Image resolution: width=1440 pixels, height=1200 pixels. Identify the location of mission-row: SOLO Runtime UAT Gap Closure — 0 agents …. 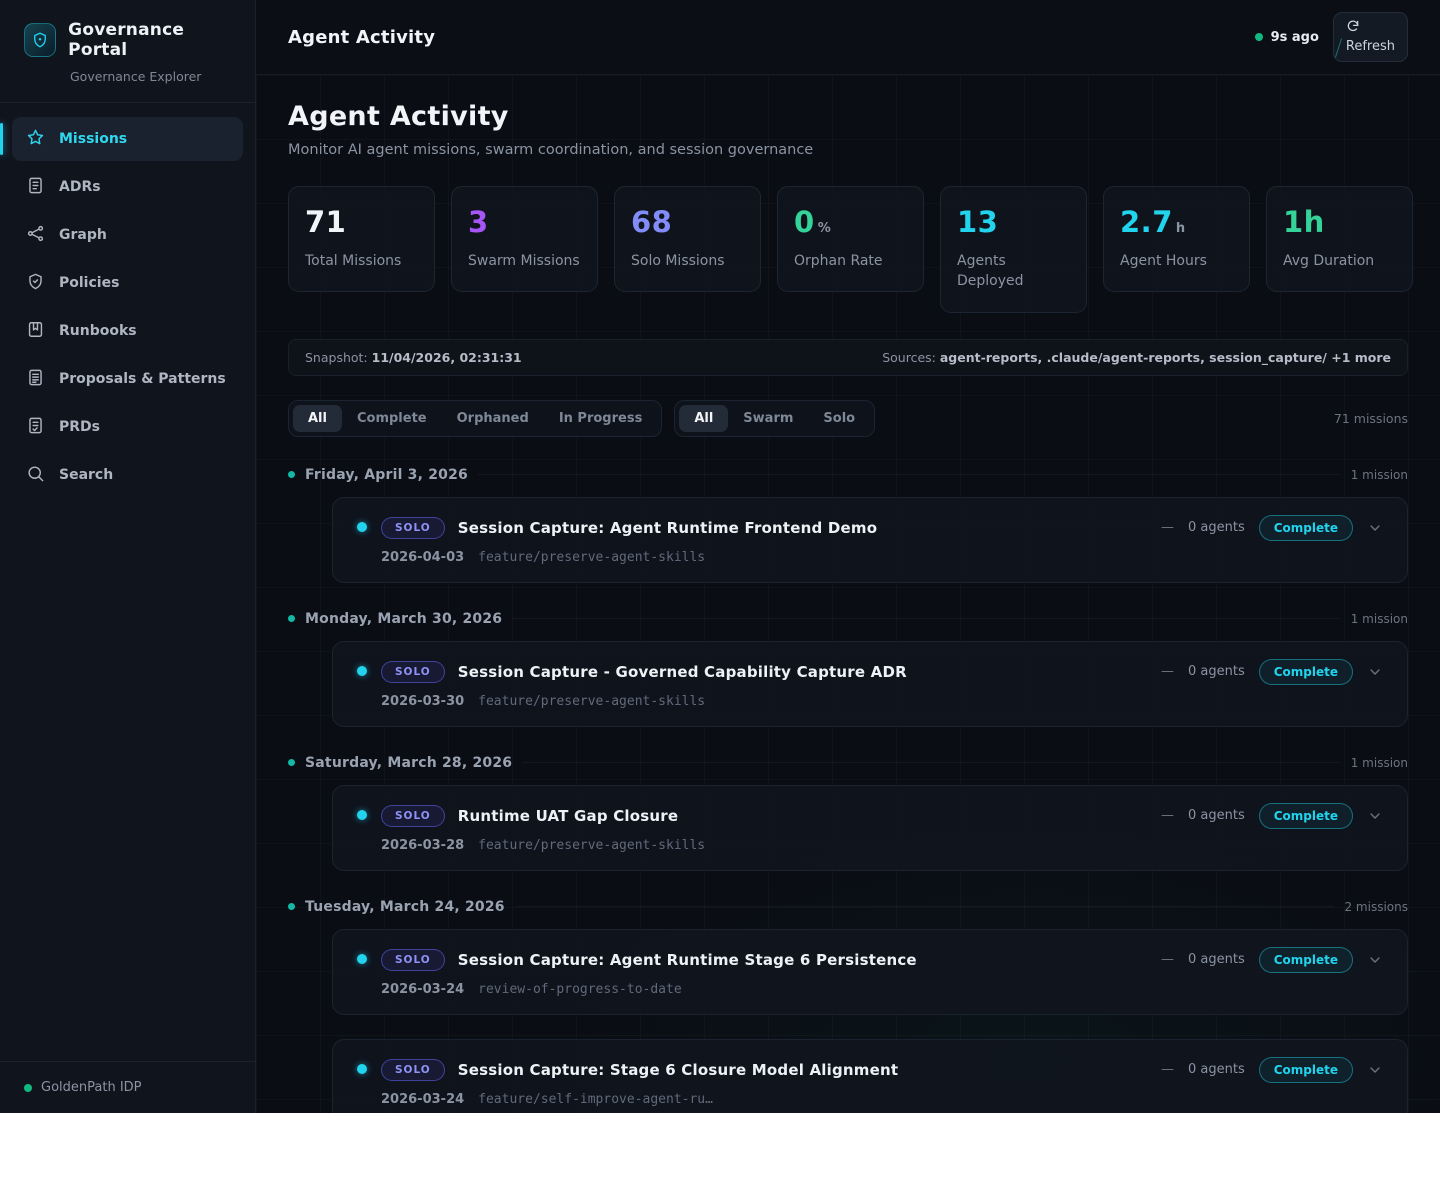
(870, 827).